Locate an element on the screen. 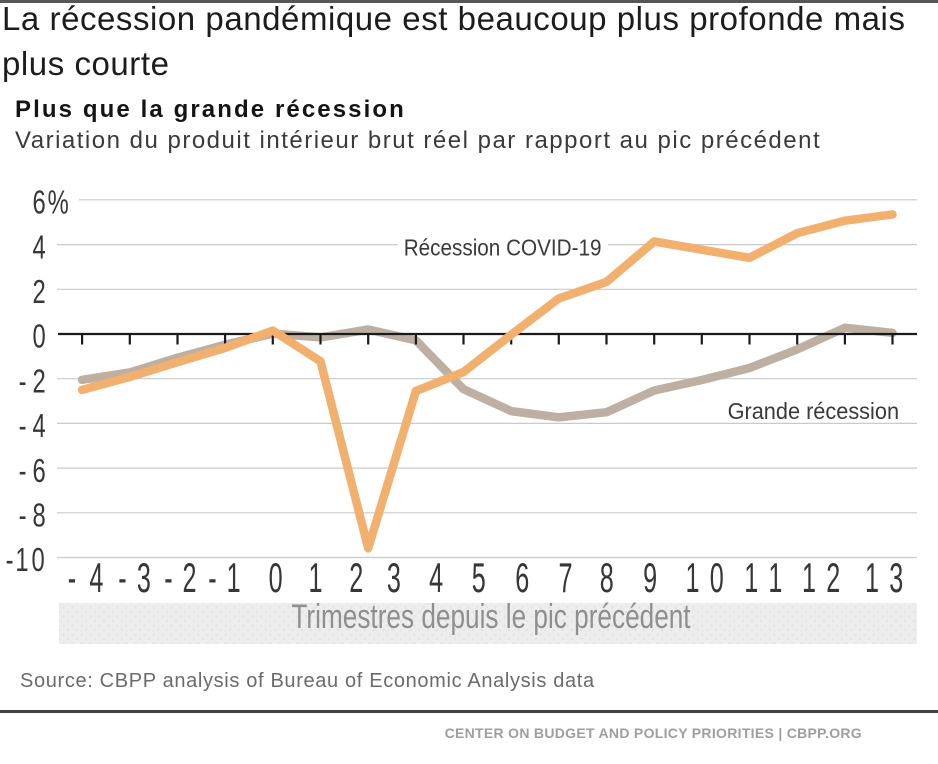 Image resolution: width=938 pixels, height=764 pixels. svg-text: 7 is located at coordinates (565, 579).